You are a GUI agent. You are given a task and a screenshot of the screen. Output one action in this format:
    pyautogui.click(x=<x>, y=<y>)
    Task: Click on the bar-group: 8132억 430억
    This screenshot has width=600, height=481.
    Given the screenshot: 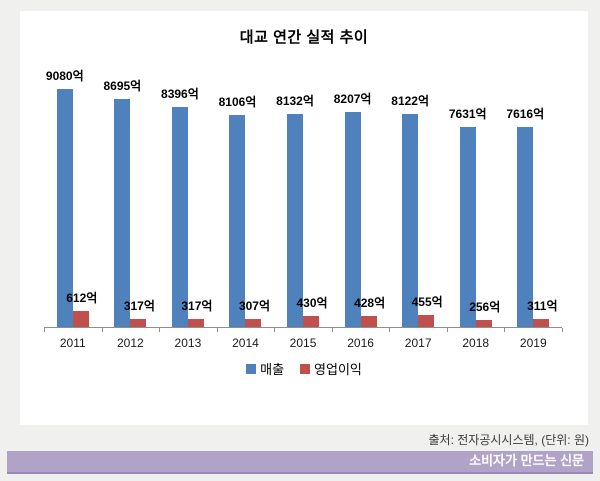 What is the action you would take?
    pyautogui.click(x=303, y=207)
    